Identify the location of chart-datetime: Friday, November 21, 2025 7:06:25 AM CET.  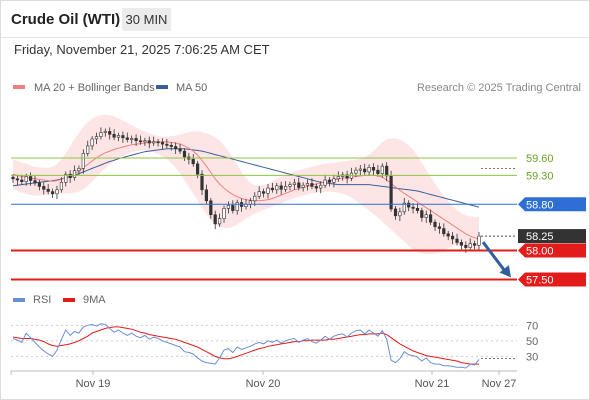
(142, 49).